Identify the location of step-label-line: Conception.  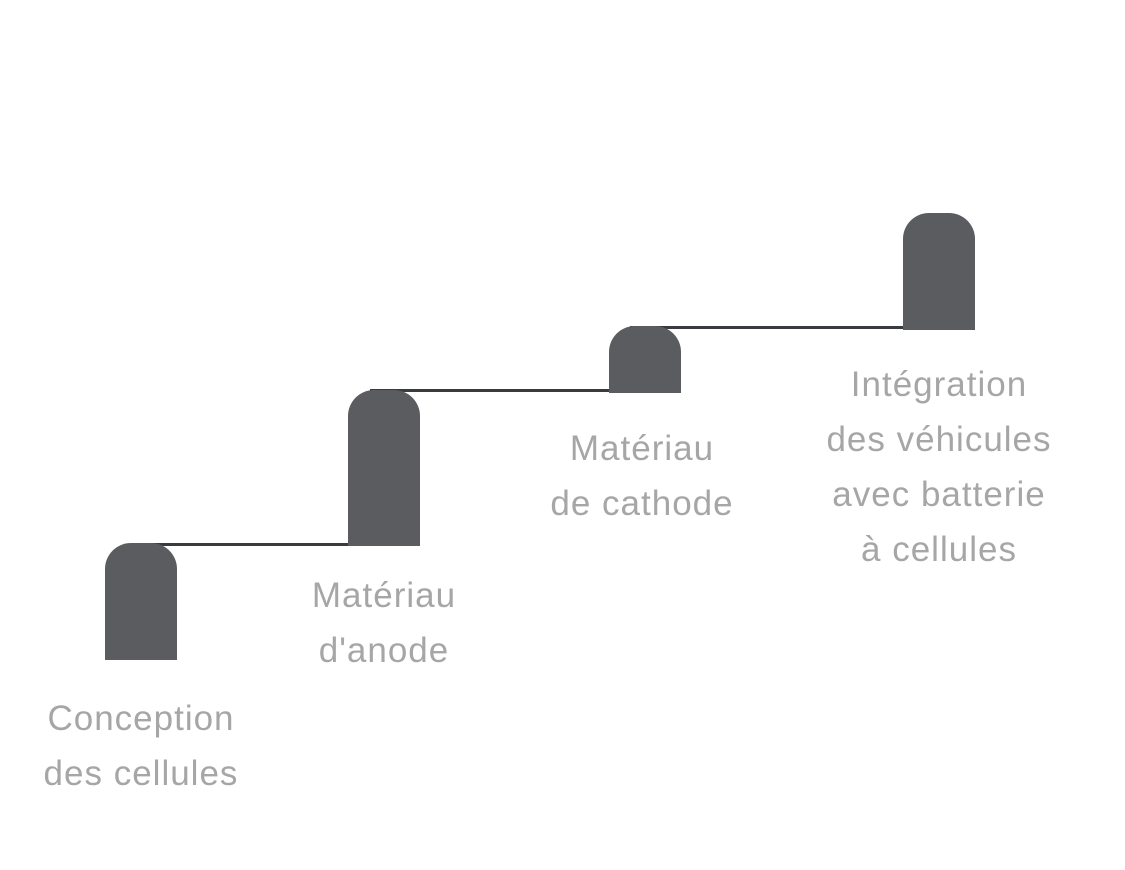
(141, 718).